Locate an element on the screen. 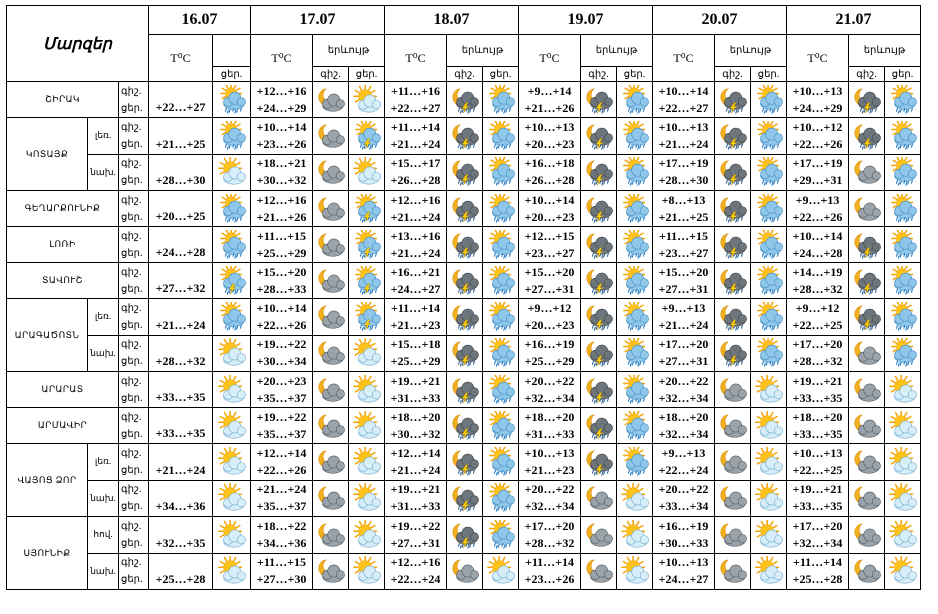  region-name: ՇԻՐԱԿ is located at coordinates (62, 99).